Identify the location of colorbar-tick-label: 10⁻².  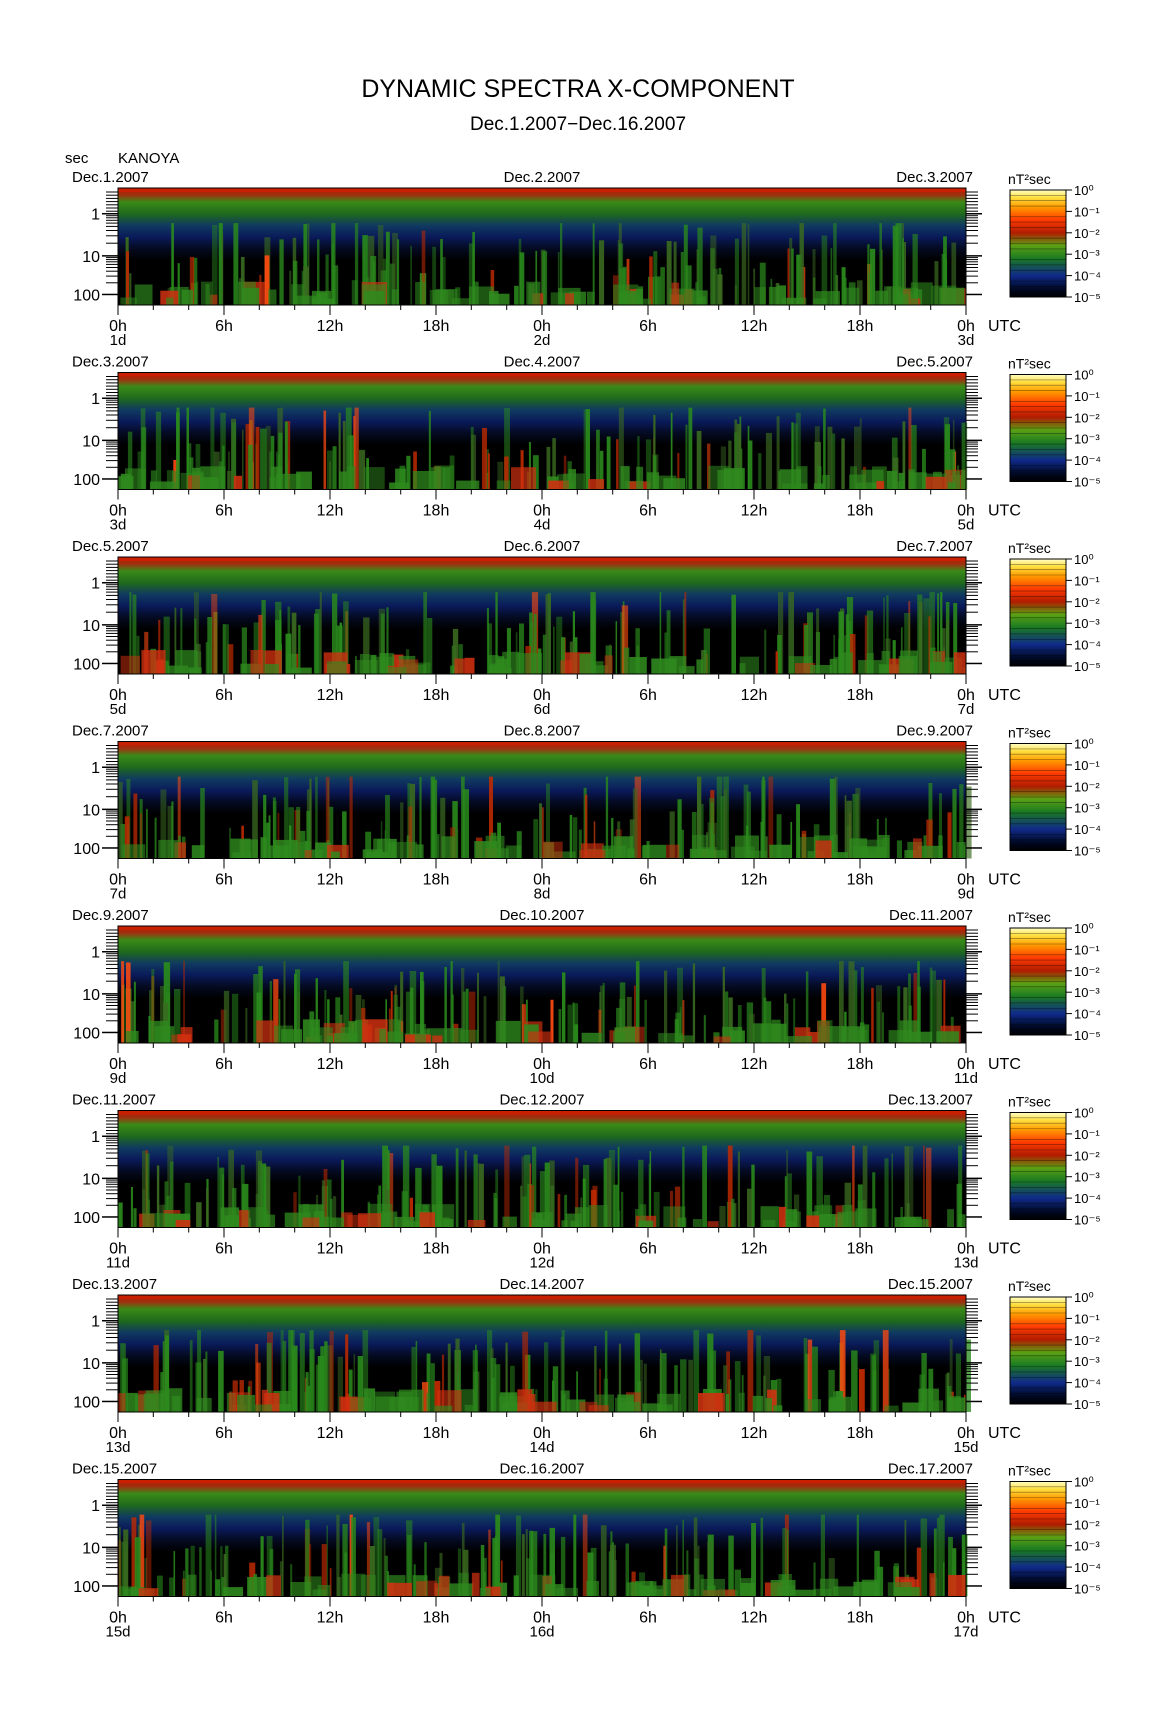
(1087, 786).